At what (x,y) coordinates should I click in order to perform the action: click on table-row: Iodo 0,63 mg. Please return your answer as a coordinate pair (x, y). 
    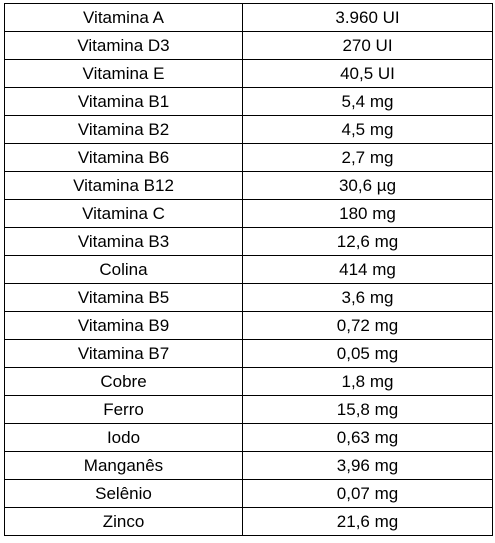
    Looking at the image, I should click on (248, 437).